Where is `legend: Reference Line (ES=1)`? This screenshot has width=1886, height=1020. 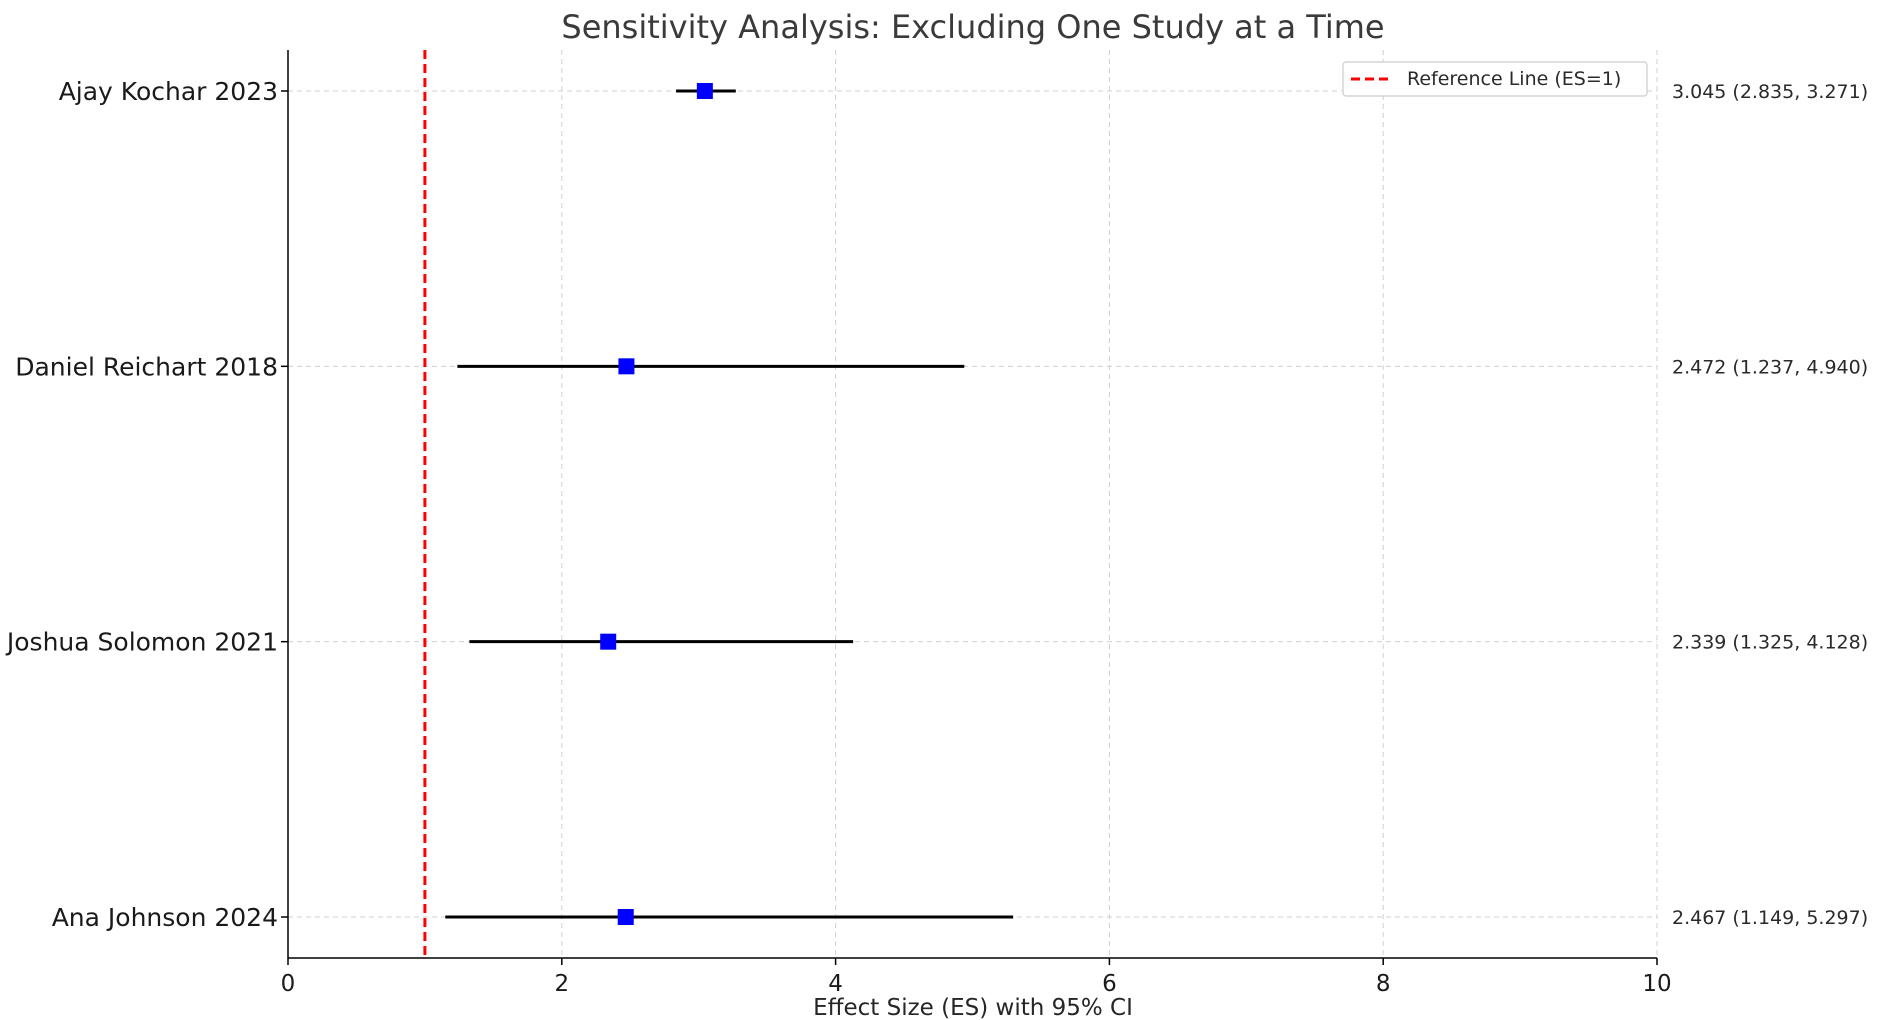
legend: Reference Line (ES=1) is located at coordinates (1495, 79).